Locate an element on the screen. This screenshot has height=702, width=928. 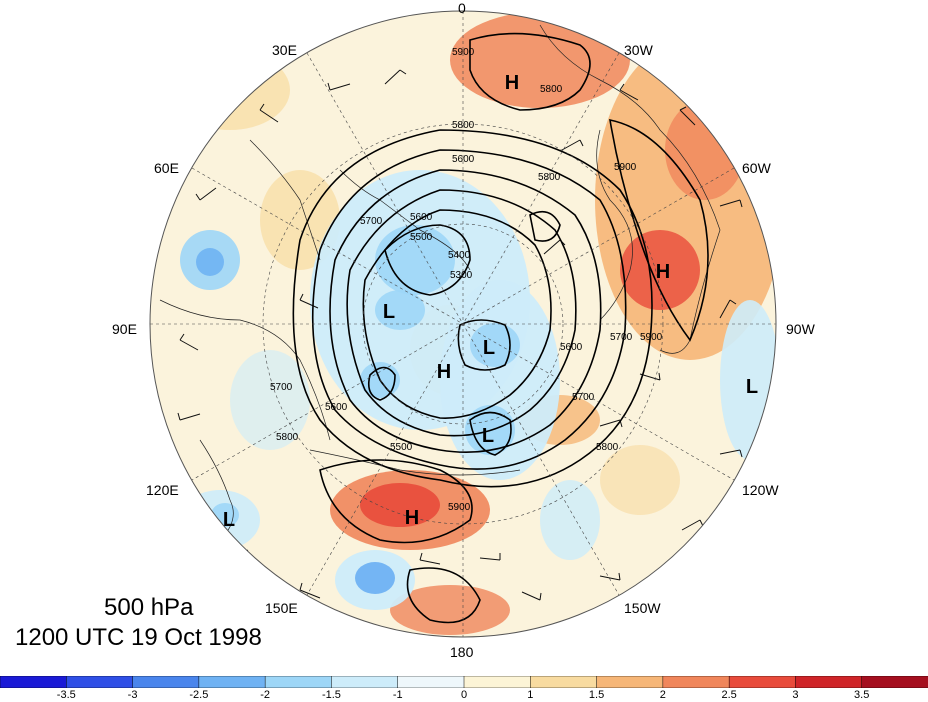
colorbar-tick-label: -2 is located at coordinates (265, 695).